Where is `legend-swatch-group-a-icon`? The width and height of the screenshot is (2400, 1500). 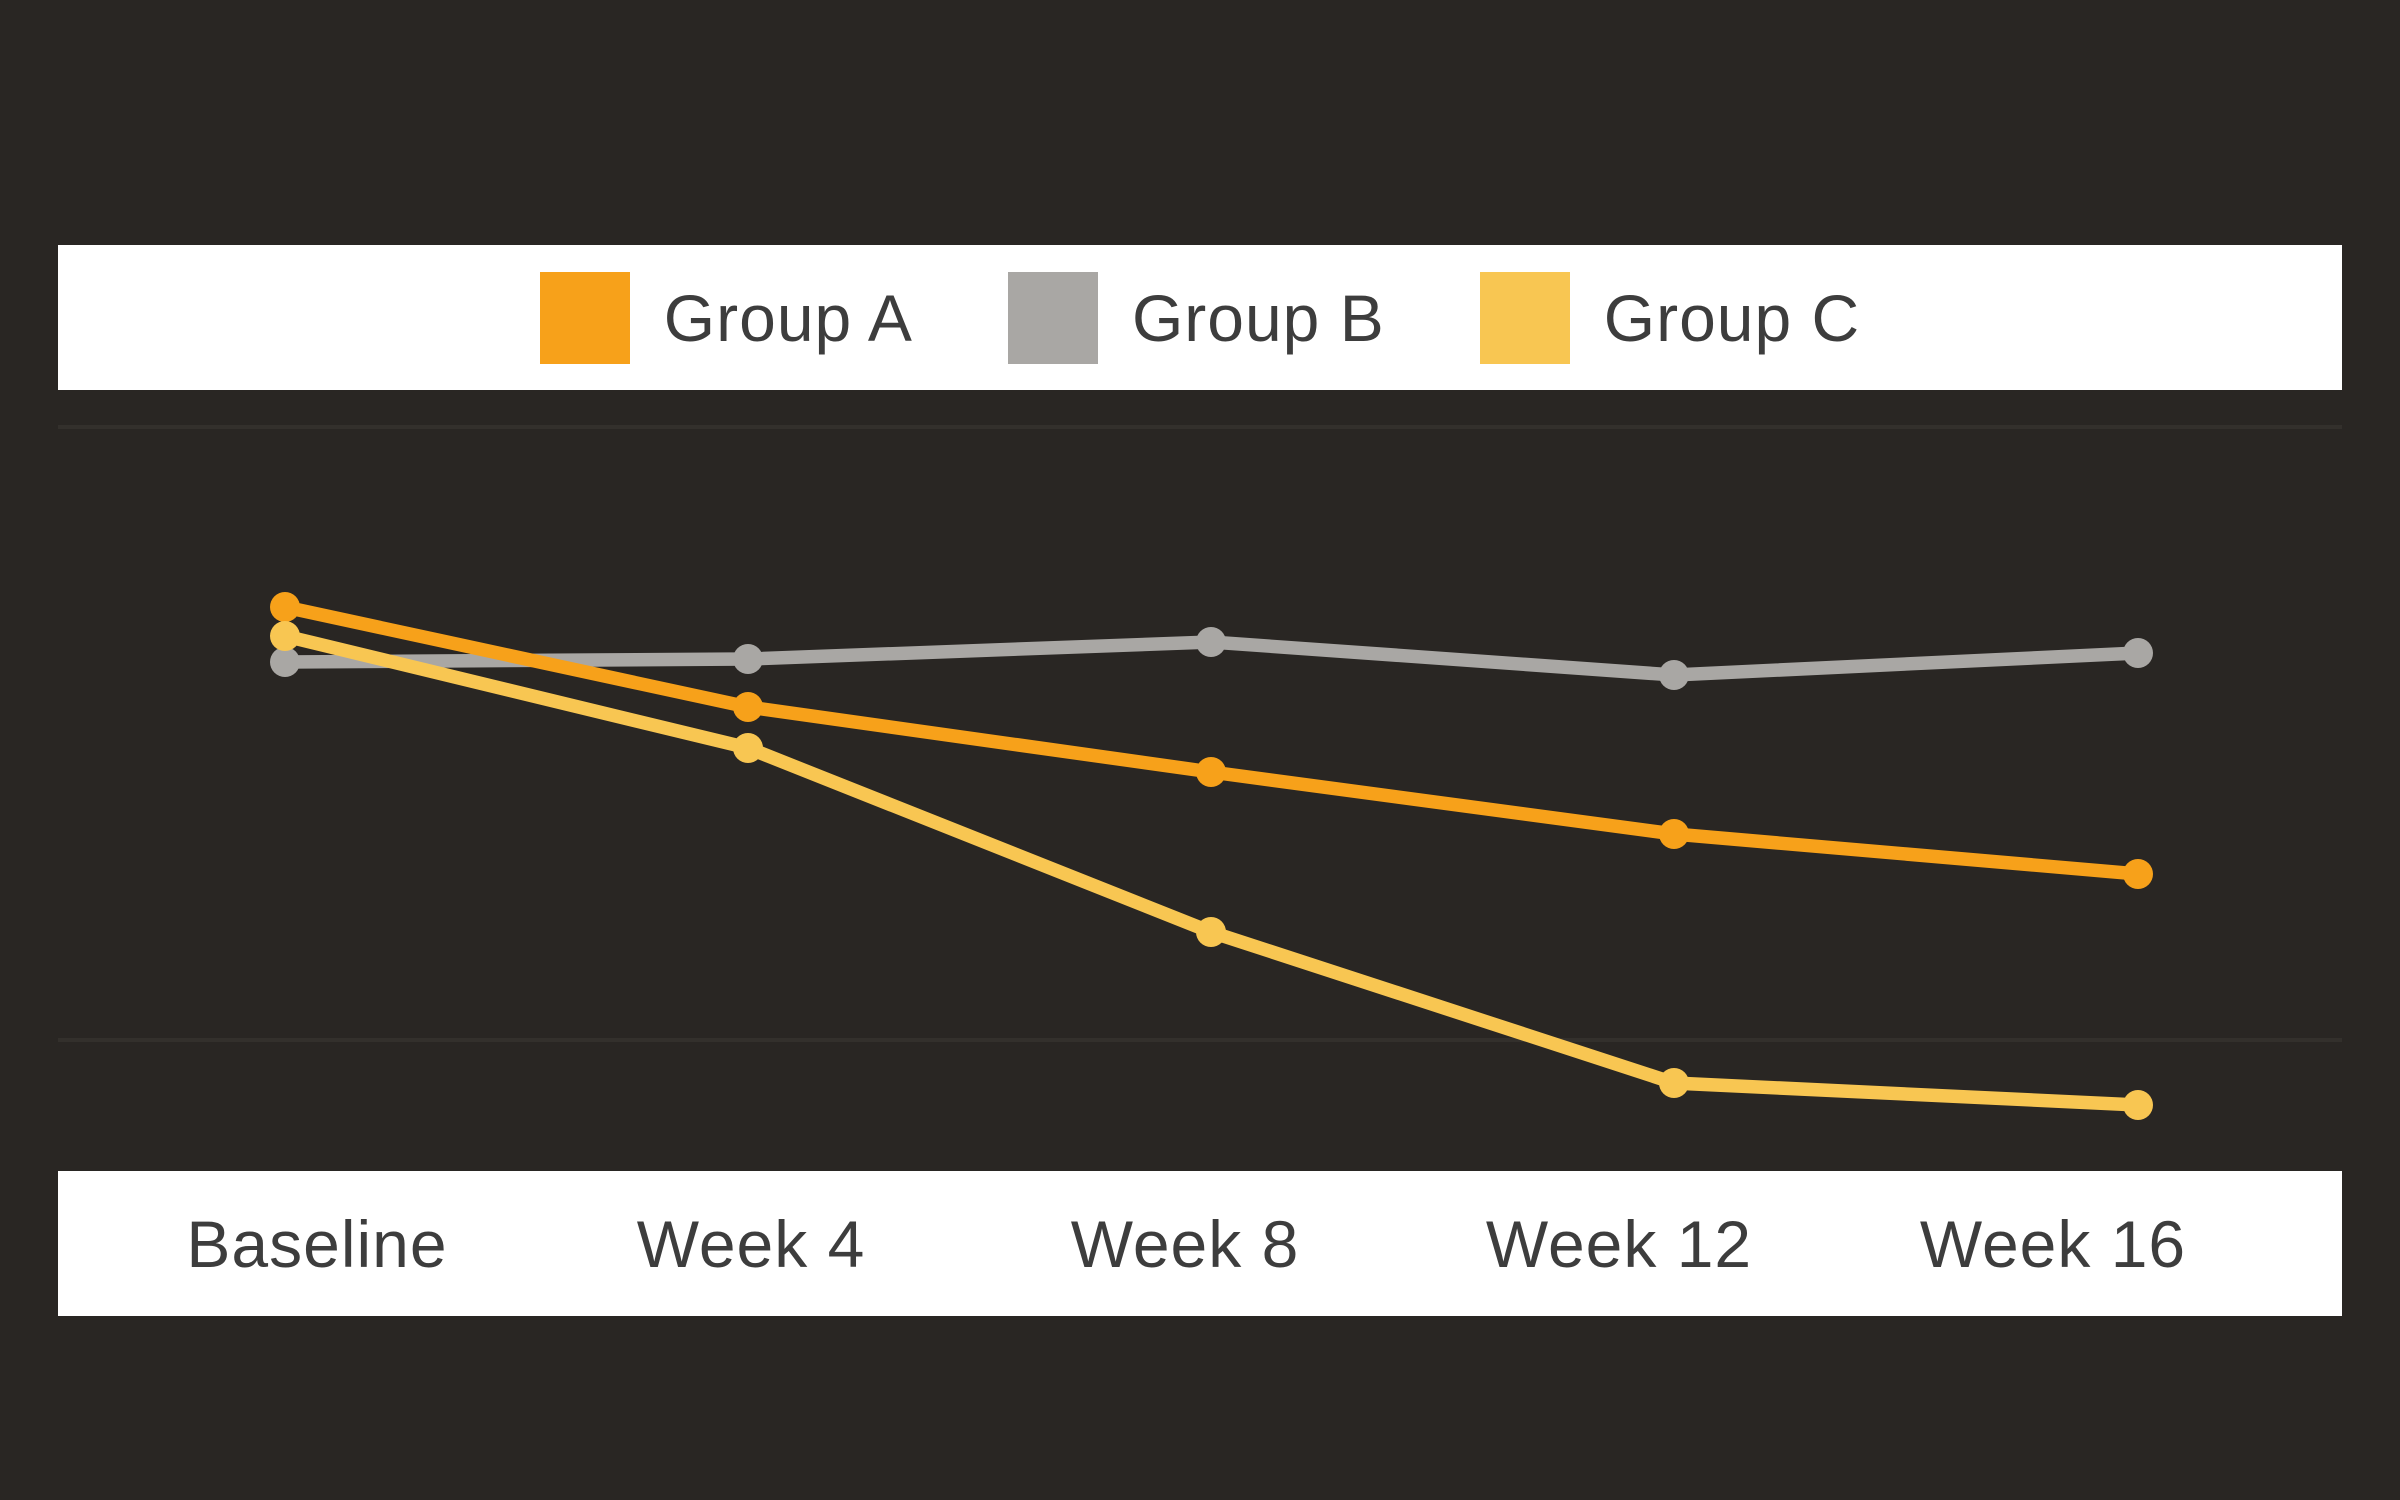 legend-swatch-group-a-icon is located at coordinates (584, 317).